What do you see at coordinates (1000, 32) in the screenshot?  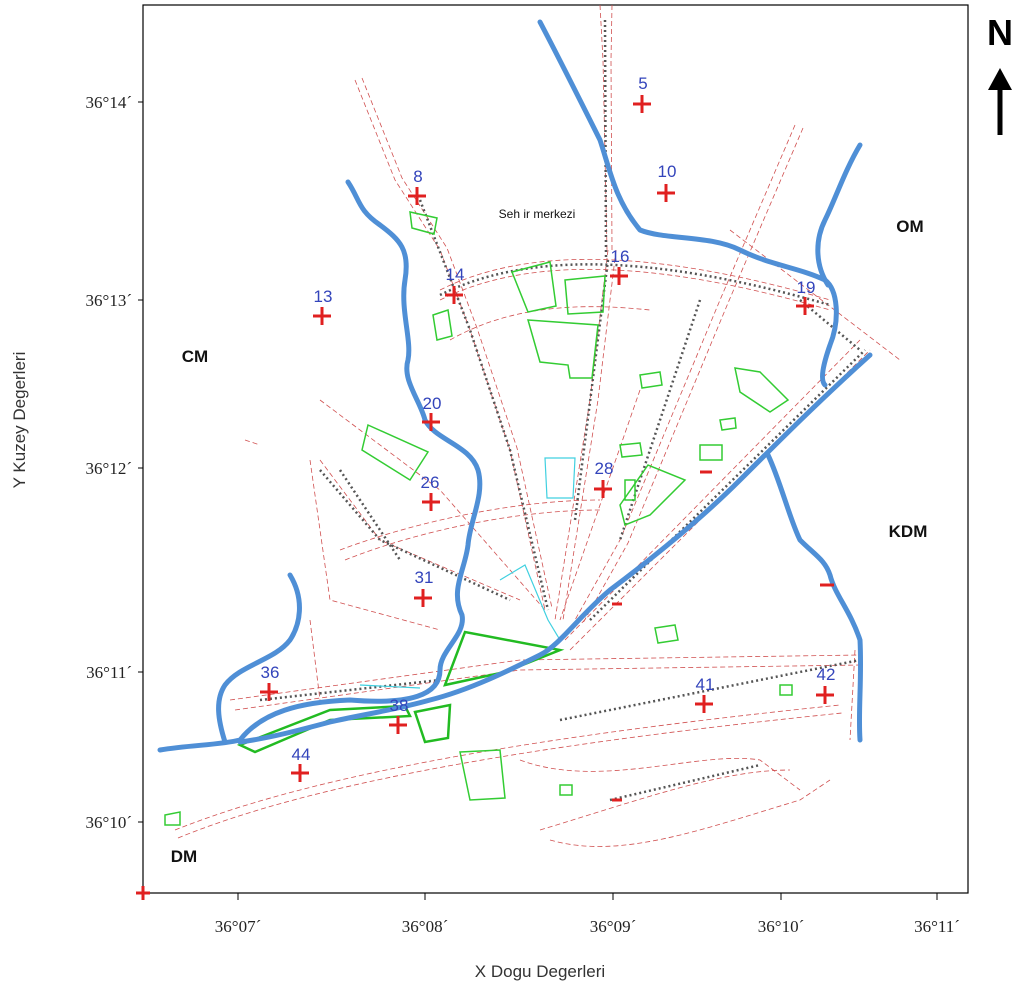 I see `north-label: N` at bounding box center [1000, 32].